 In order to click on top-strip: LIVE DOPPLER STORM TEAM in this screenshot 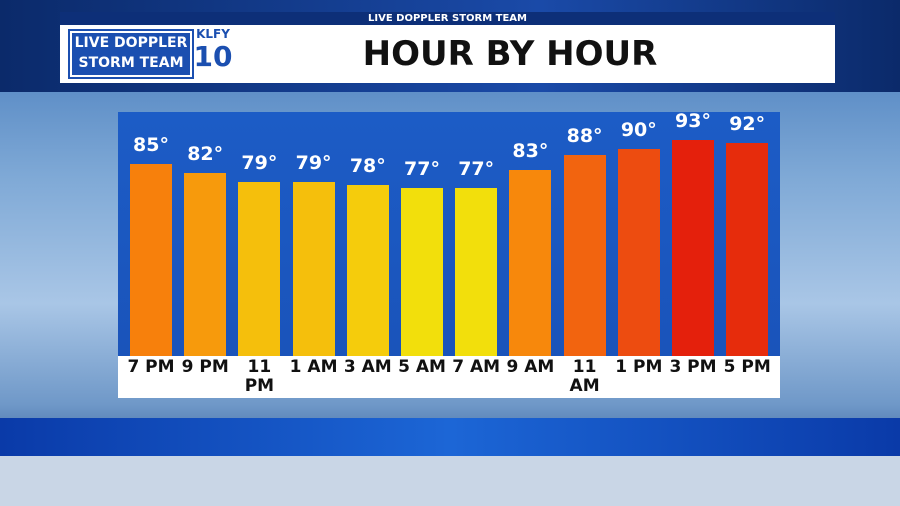, I will do `click(447, 18)`.